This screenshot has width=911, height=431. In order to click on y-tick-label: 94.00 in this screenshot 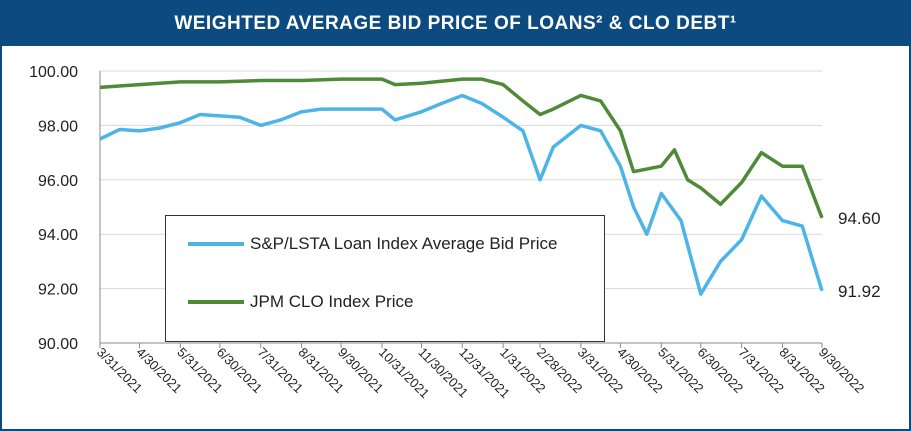, I will do `click(58, 235)`.